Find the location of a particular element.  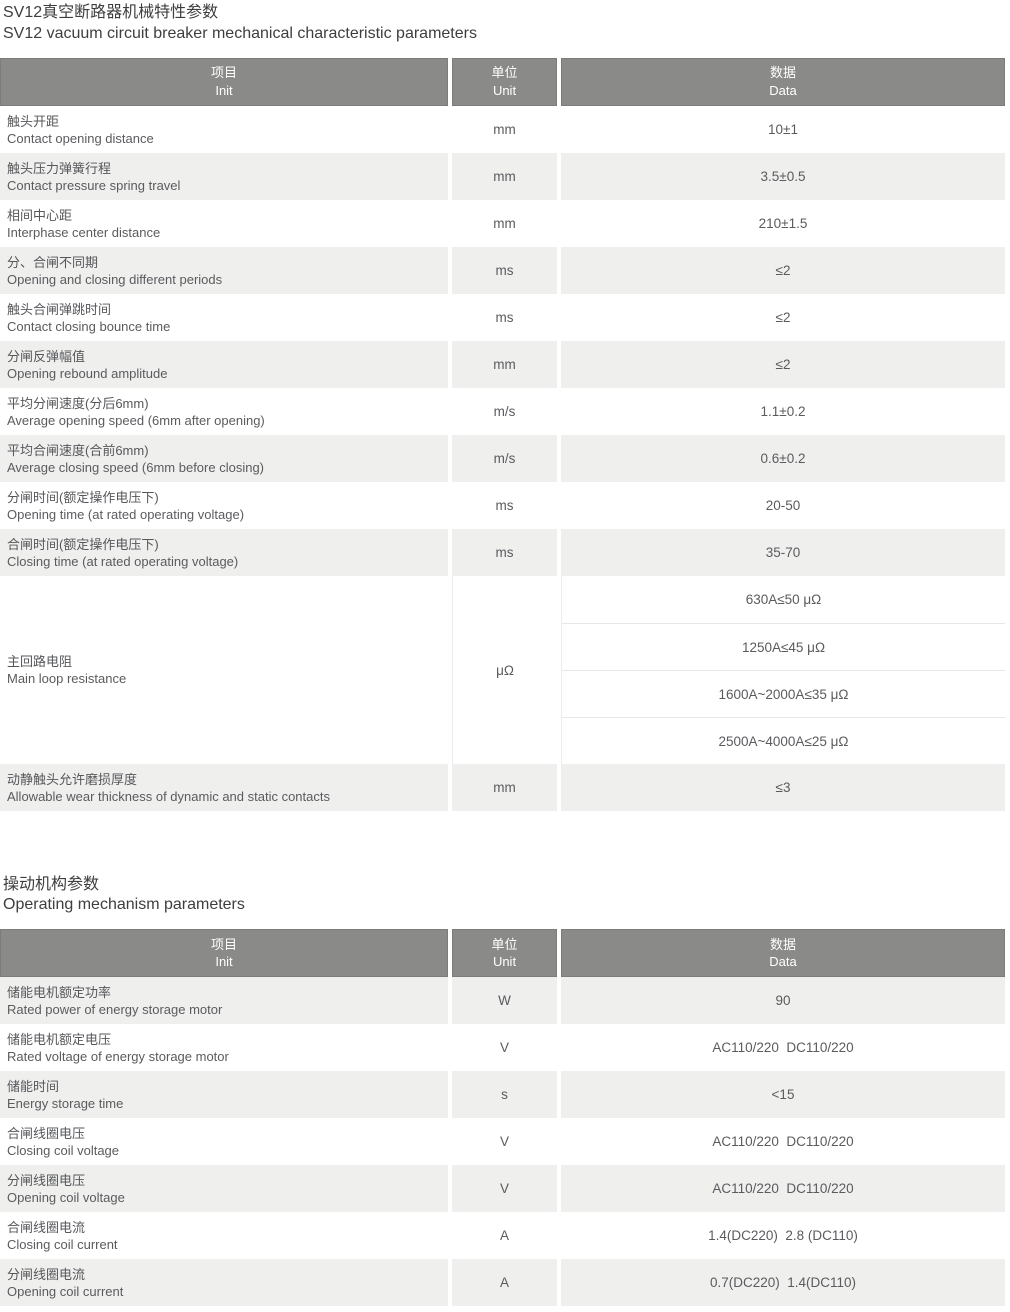

row-item-cell: 储能时间 Energy storage time is located at coordinates (224, 1095).